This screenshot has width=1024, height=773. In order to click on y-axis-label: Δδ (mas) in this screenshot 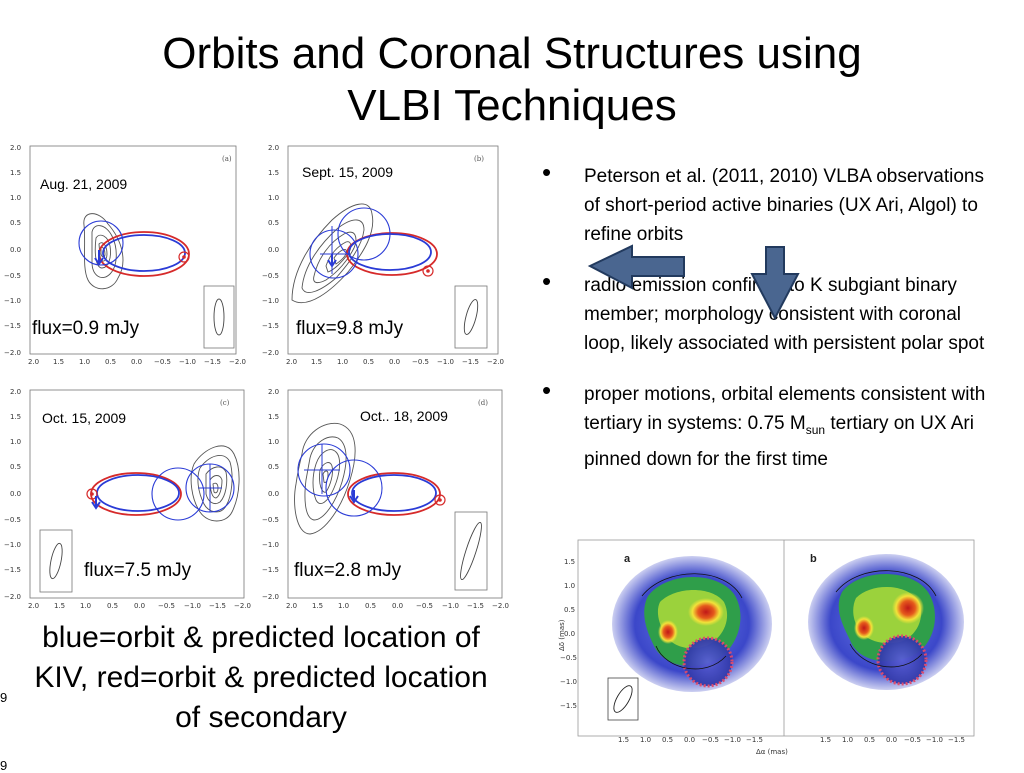, I will do `click(562, 635)`.